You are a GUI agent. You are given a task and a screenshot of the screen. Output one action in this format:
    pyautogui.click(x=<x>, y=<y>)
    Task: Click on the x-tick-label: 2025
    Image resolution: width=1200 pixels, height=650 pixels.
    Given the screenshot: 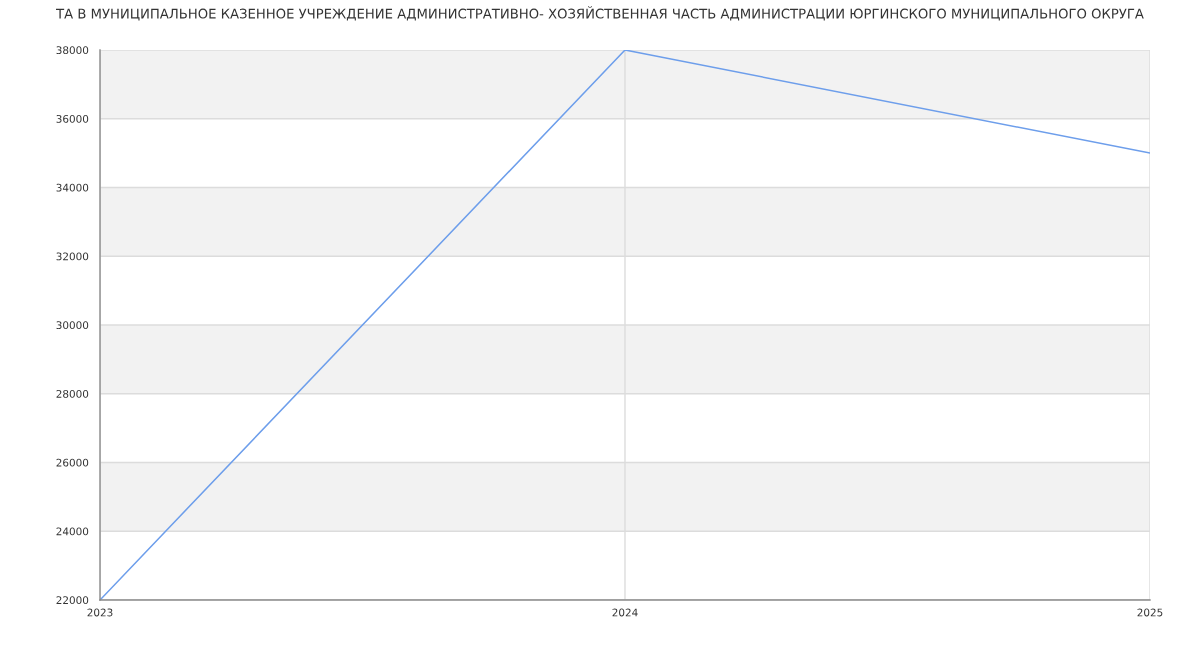 What is the action you would take?
    pyautogui.click(x=1150, y=612)
    